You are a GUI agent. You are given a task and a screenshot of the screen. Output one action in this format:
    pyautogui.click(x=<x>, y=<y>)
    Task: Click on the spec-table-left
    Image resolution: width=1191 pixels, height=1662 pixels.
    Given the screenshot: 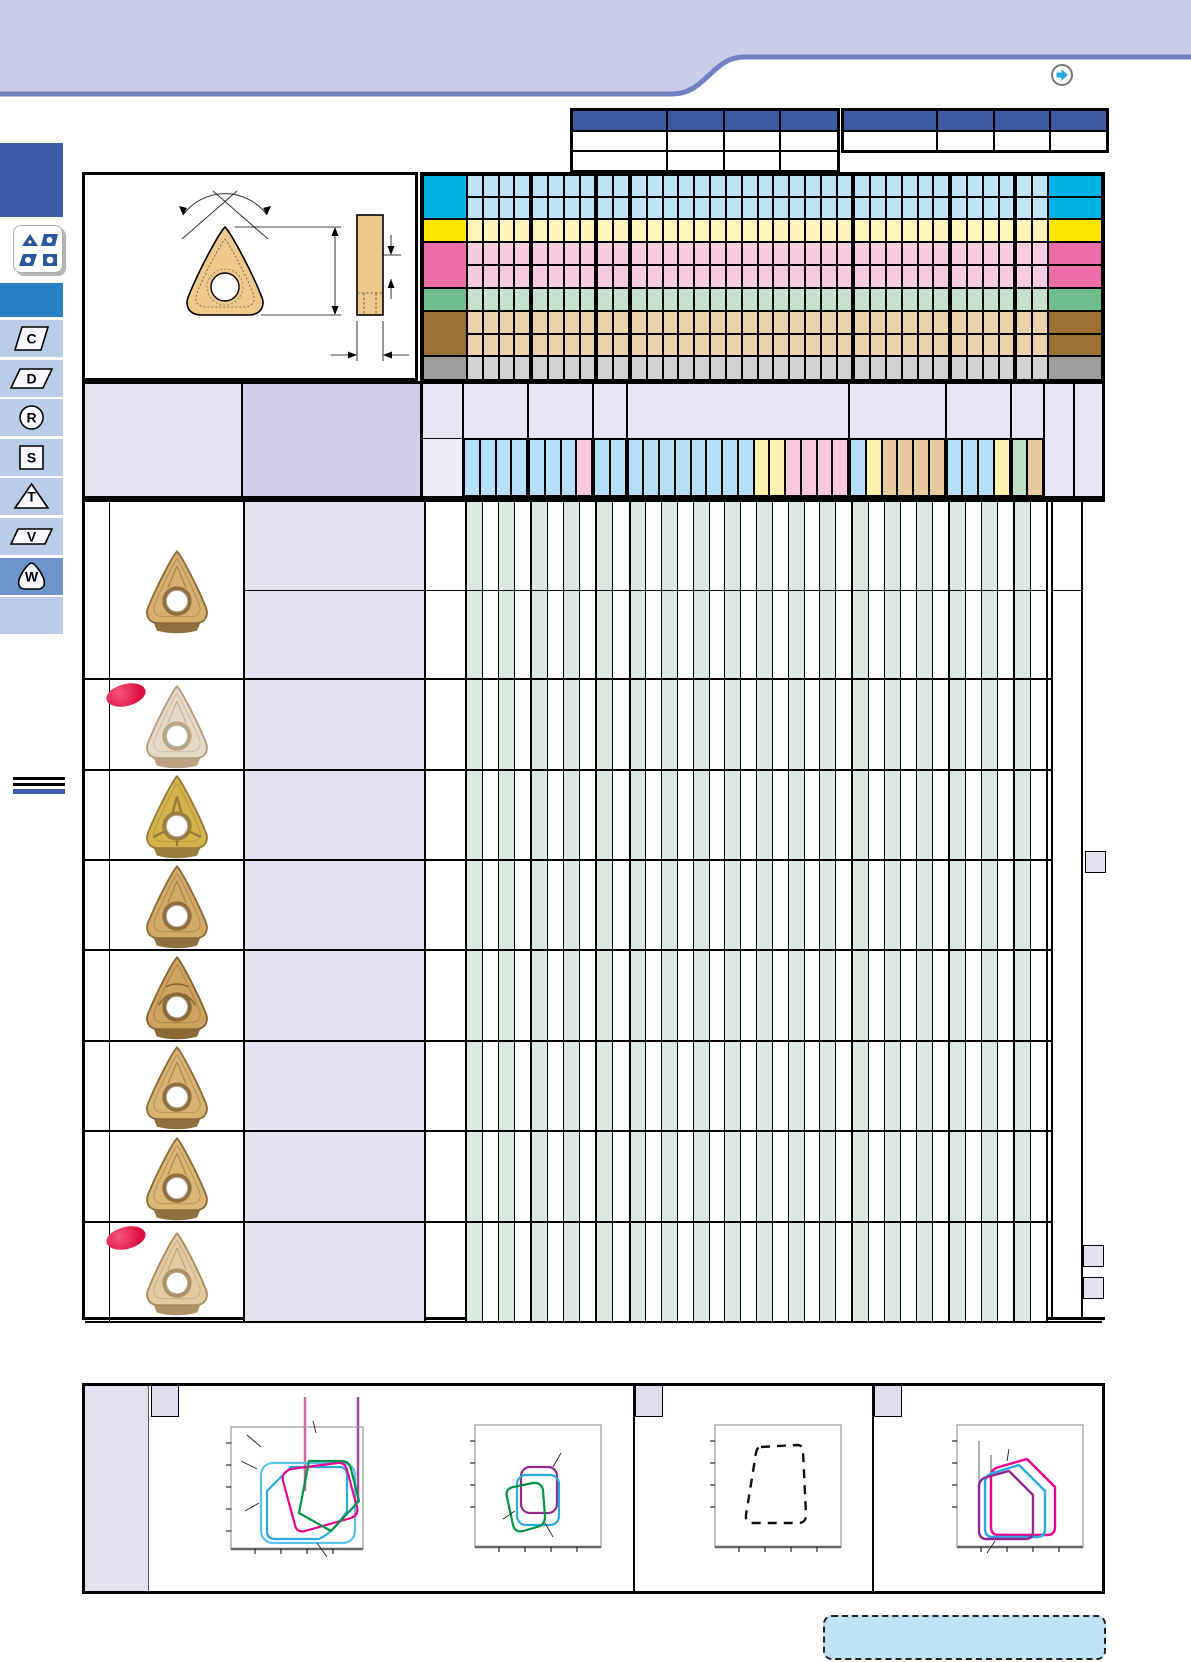 What is the action you would take?
    pyautogui.click(x=705, y=140)
    